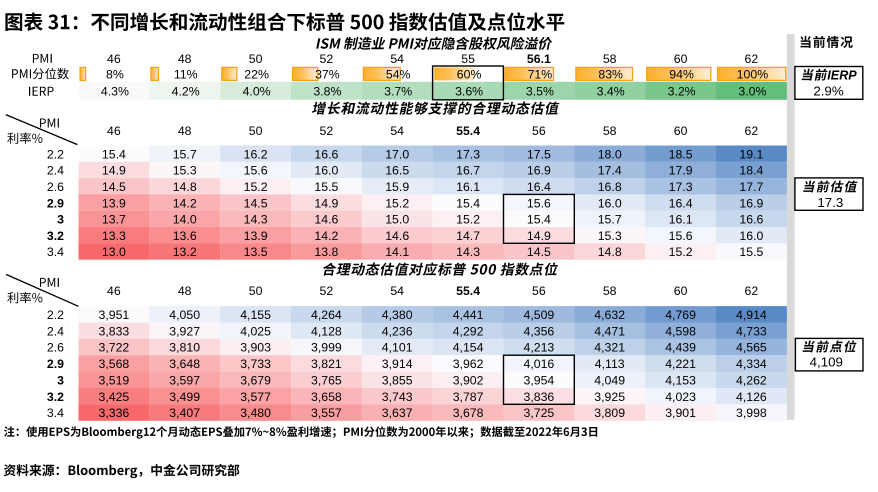 The width and height of the screenshot is (878, 492). Describe the element at coordinates (397, 364) in the screenshot. I see `svg-text: 3,914` at that location.